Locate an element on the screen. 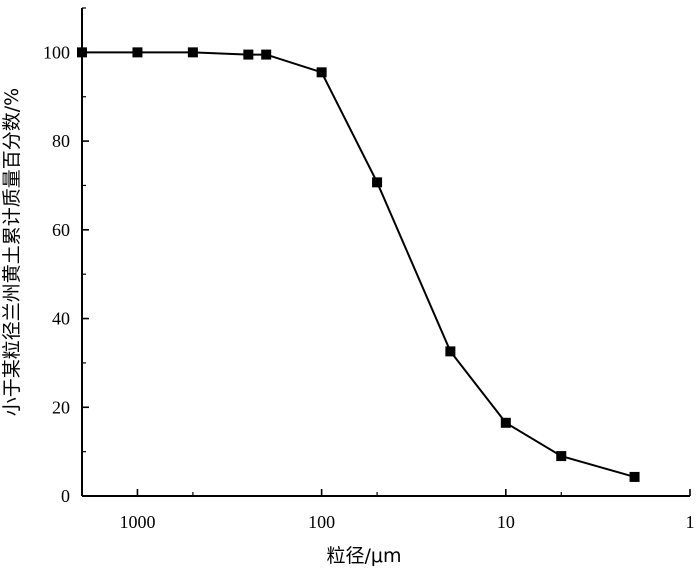 The height and width of the screenshot is (571, 700). y-tick-label: 100 is located at coordinates (56, 52).